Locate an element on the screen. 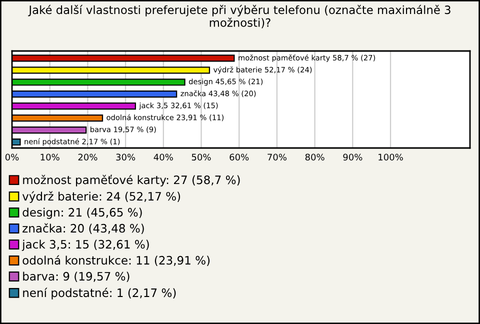 The image size is (480, 324). chart-title: Jaké další vlastnosti preferujete při výběru telefonu (označte maximálně 3 možnosti)? is located at coordinates (239, 16).